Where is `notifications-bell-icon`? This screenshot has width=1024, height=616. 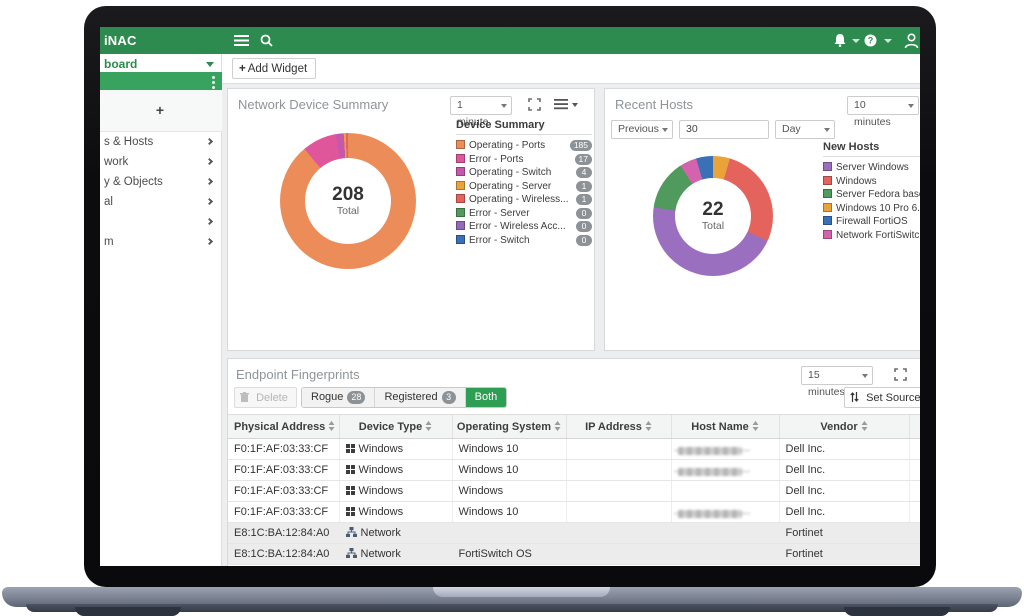 notifications-bell-icon is located at coordinates (840, 40).